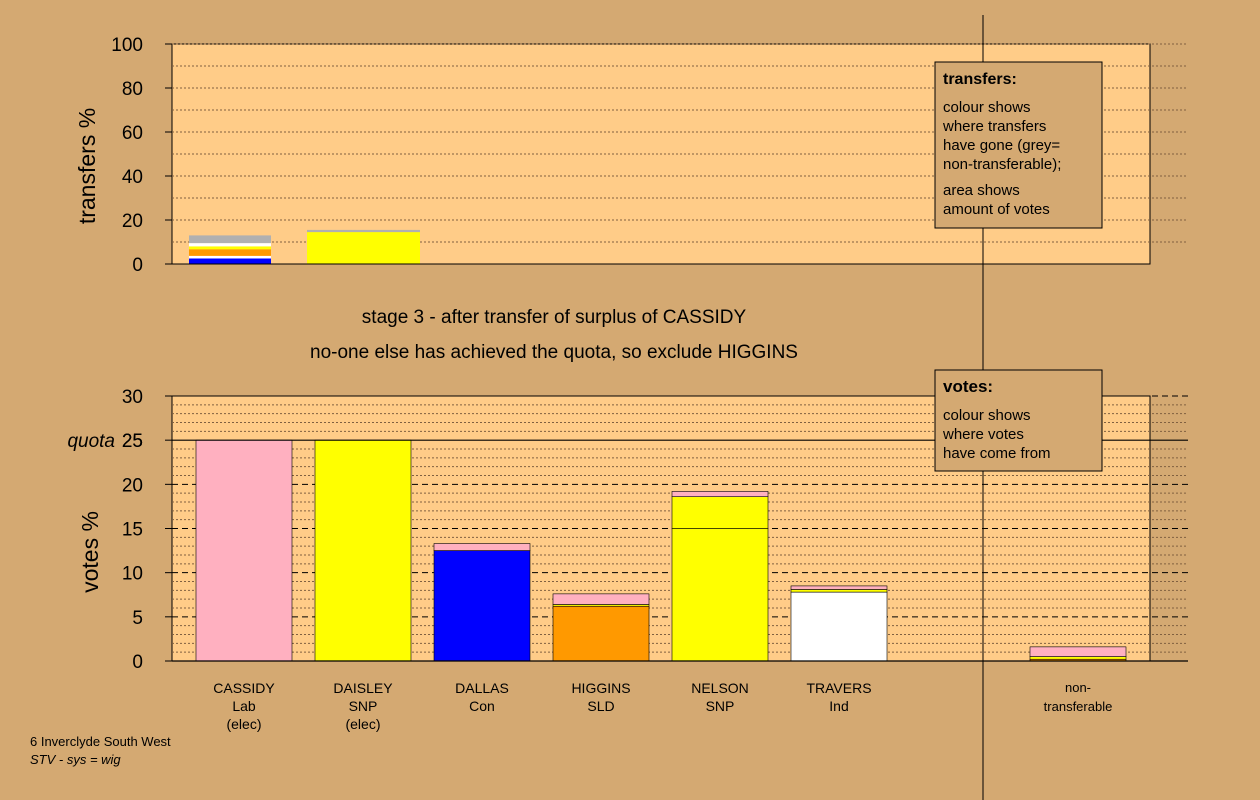 The image size is (1260, 800). What do you see at coordinates (720, 688) in the screenshot?
I see `candidate-name: NELSON` at bounding box center [720, 688].